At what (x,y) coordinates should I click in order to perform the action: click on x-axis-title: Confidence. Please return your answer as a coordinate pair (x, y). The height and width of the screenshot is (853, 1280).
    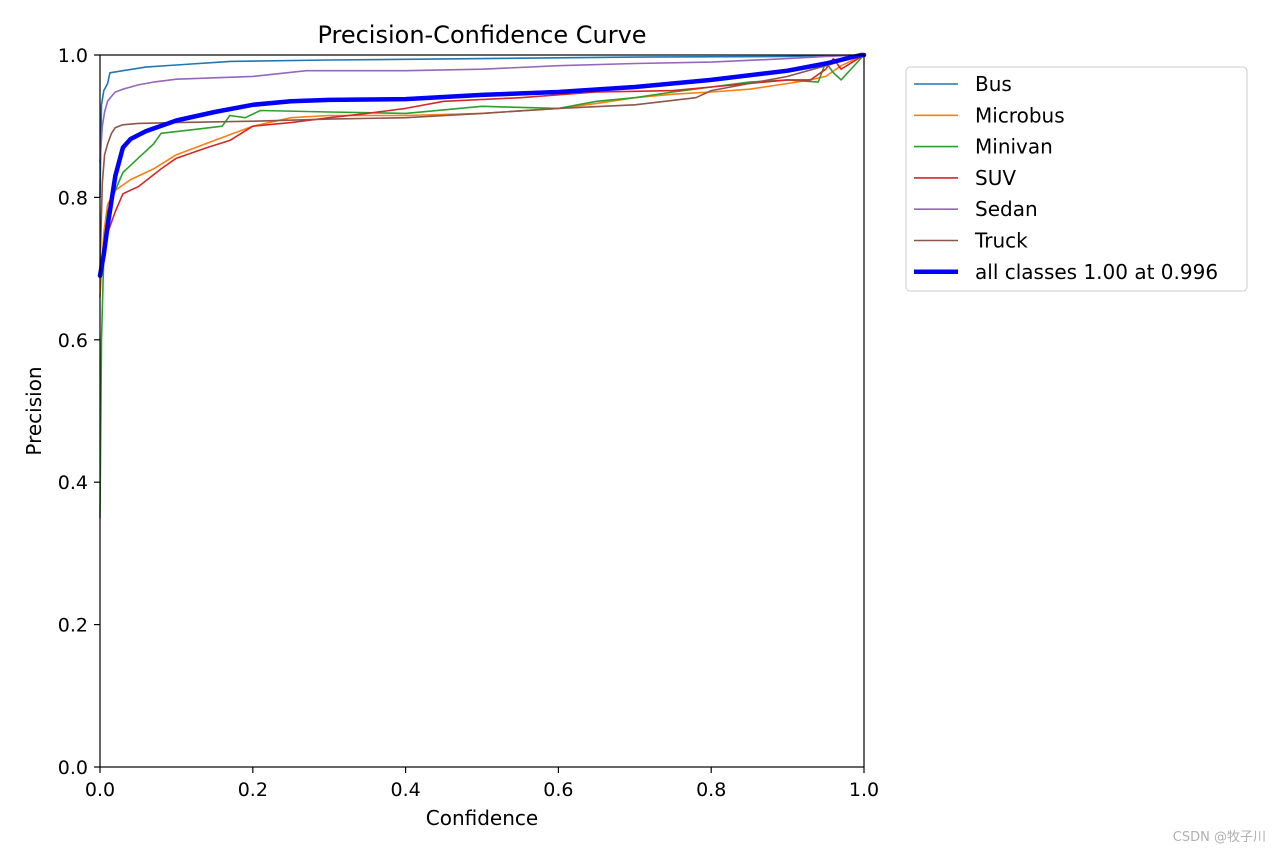
    Looking at the image, I should click on (482, 818).